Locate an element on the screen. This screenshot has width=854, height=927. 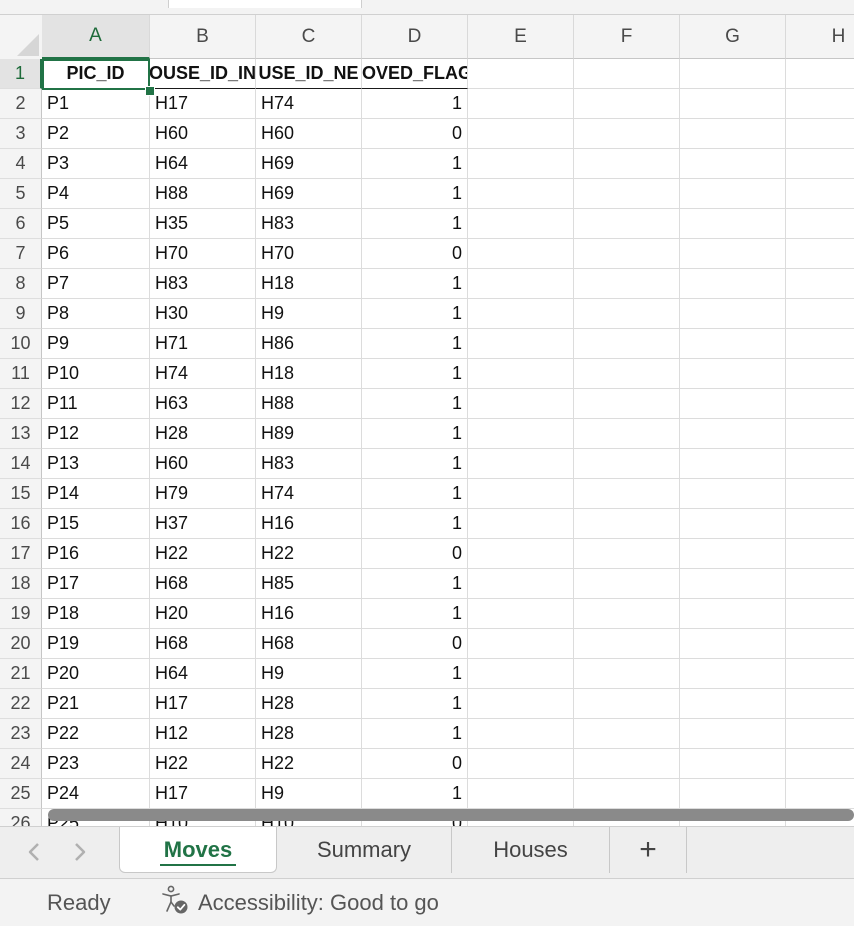
table-cell: H71 is located at coordinates (203, 344).